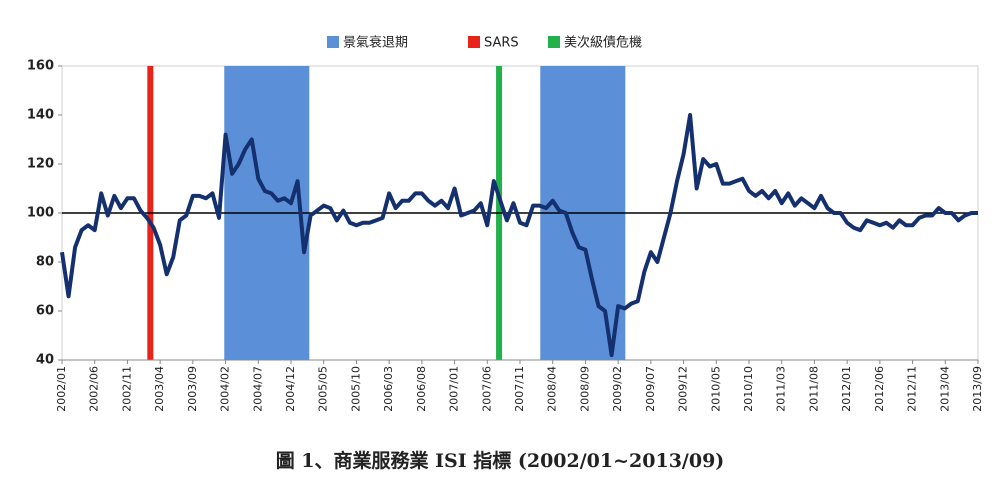 Image resolution: width=1000 pixels, height=495 pixels. I want to click on x-tick-label: 2005/05, so click(323, 389).